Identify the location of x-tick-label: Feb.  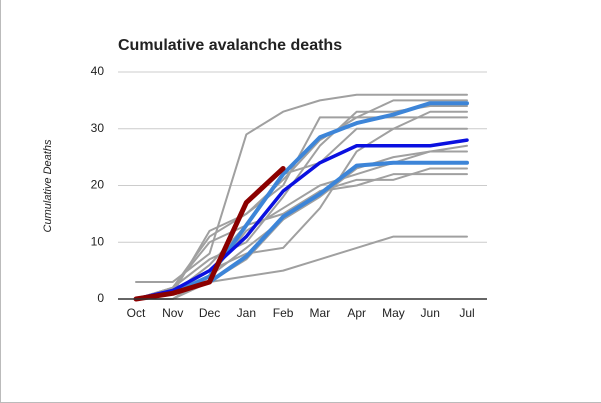
(283, 313).